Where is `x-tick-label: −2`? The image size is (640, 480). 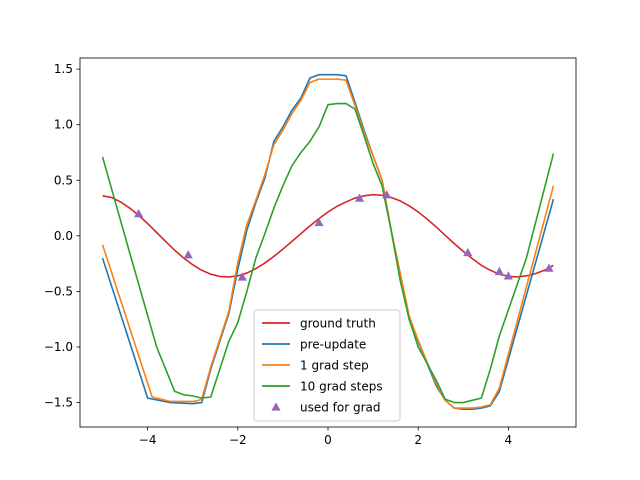 x-tick-label: −2 is located at coordinates (238, 440).